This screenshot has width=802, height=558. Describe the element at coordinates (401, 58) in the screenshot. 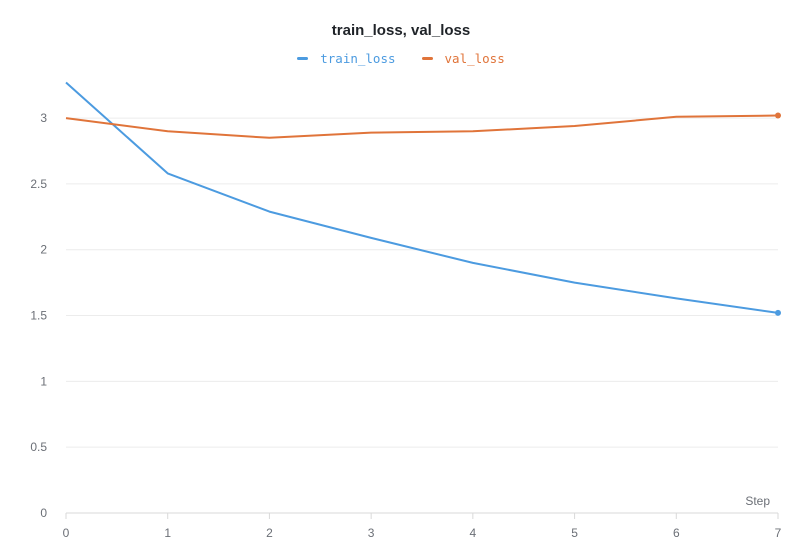

I see `legend: train_loss val_loss` at that location.